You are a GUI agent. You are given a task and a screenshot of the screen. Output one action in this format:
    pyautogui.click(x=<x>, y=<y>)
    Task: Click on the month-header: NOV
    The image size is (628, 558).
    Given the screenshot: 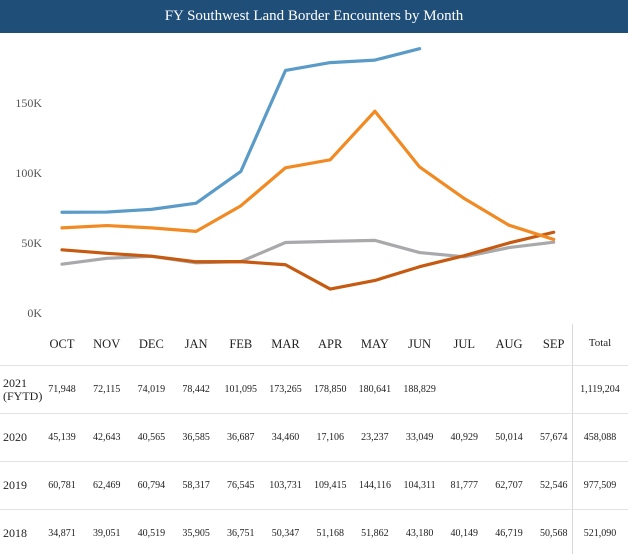 What is the action you would take?
    pyautogui.click(x=107, y=344)
    